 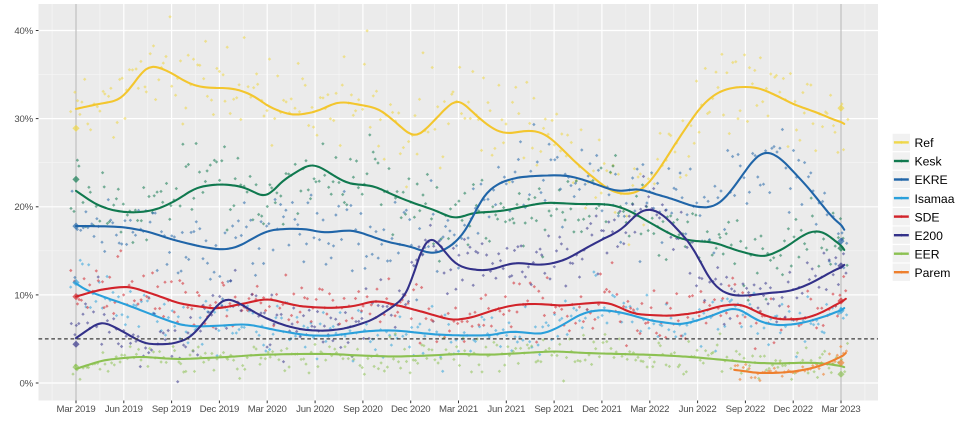 I want to click on svg-text: Ref, so click(x=925, y=143).